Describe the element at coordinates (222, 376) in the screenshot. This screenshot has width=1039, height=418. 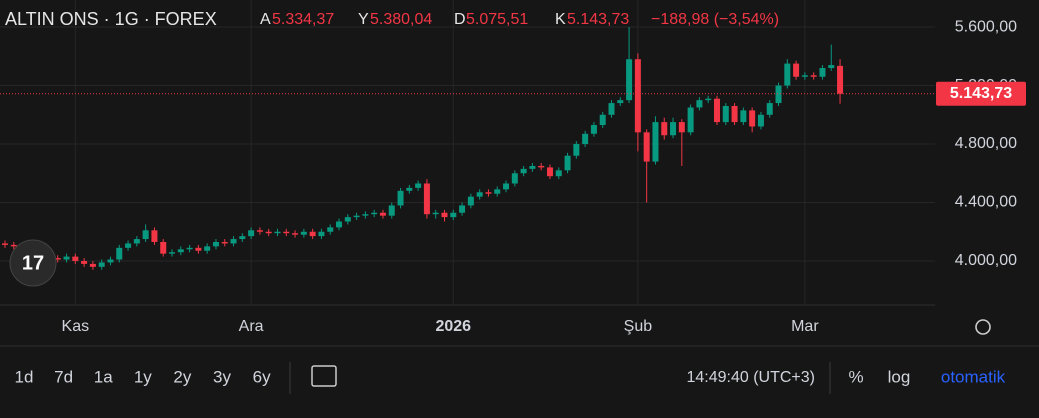
I see `range-button: 3y` at that location.